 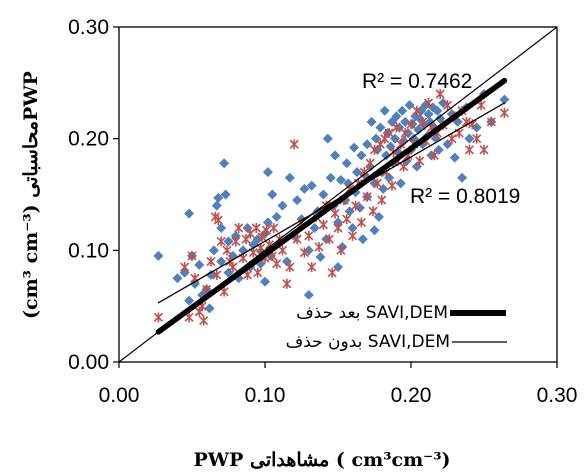 I want to click on legend-label-thick: بعد حذف SAVI,DEM, so click(x=372, y=313).